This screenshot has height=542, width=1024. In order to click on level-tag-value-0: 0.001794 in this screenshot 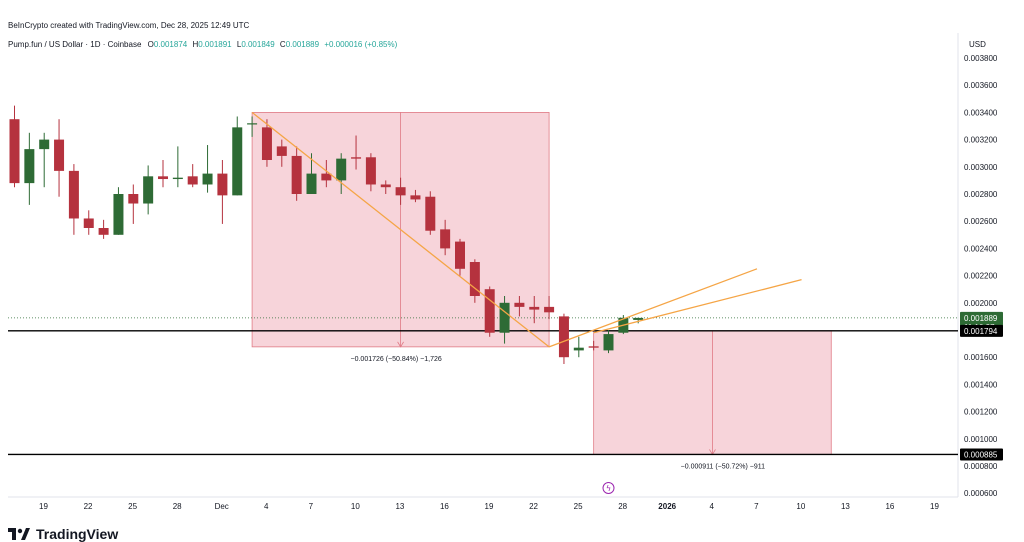, I will do `click(981, 331)`.